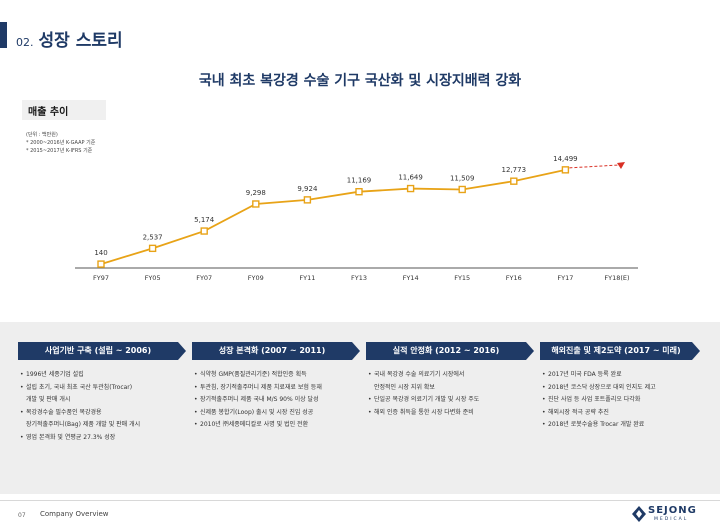  I want to click on phase-3-item: 안정적인 시장 지위 확보, so click(404, 387).